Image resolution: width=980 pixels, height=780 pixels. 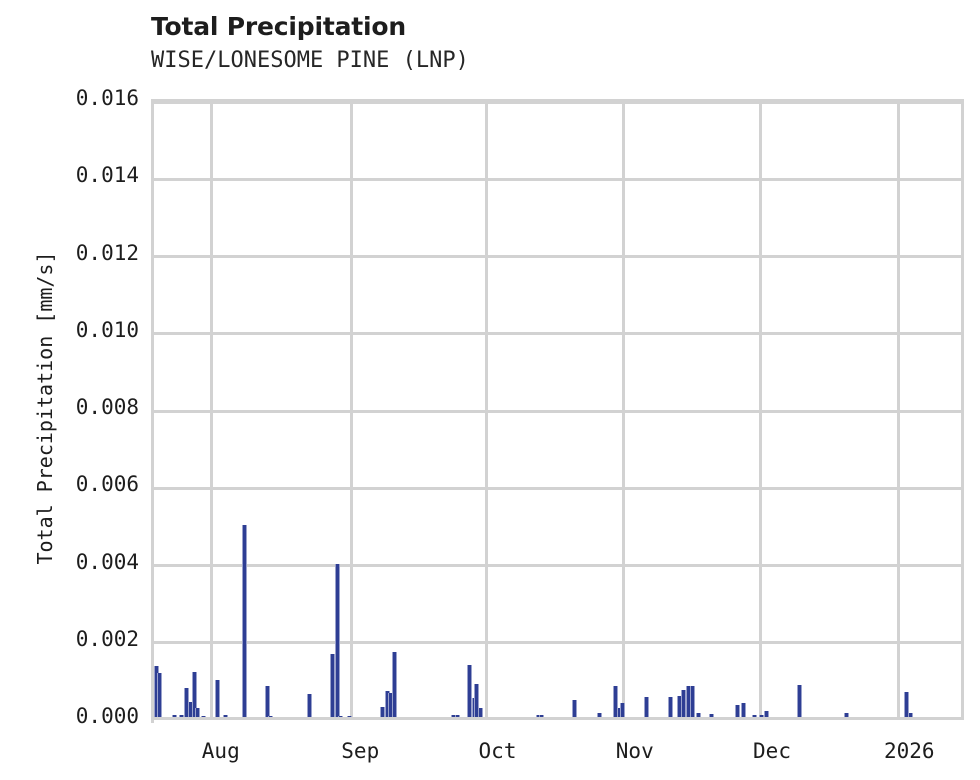 I want to click on y-axis-line, so click(x=152, y=412).